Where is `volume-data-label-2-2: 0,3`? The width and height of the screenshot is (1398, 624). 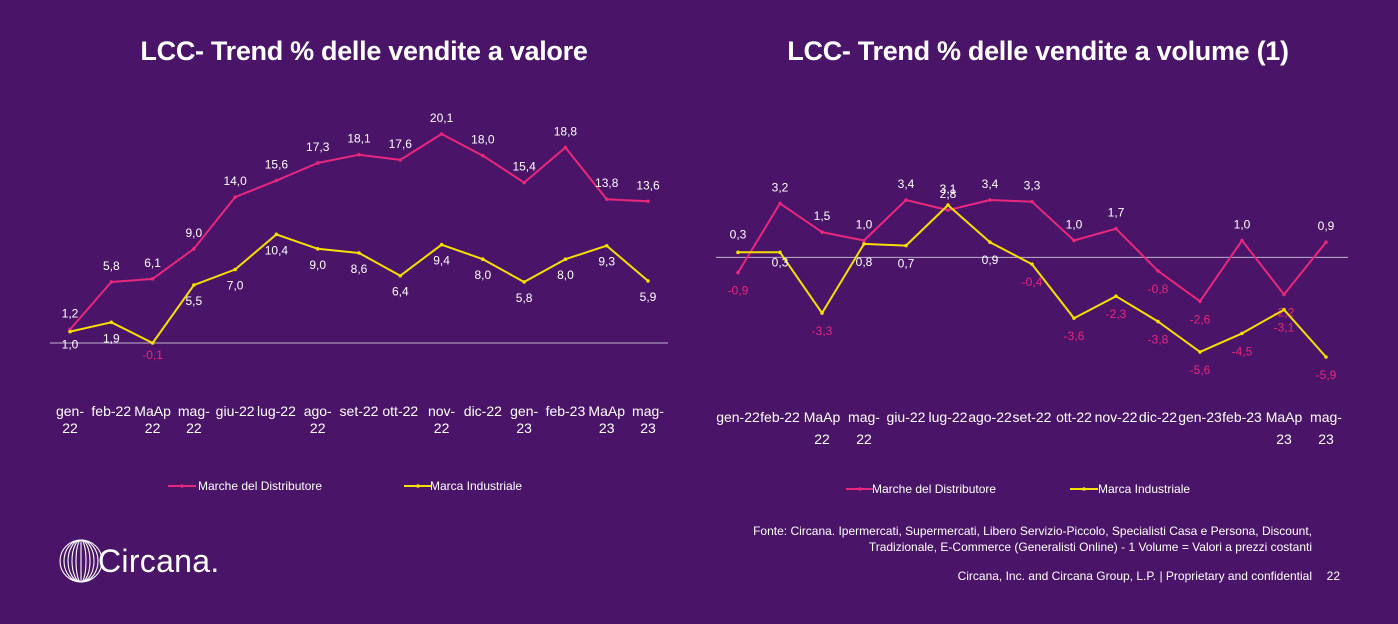
volume-data-label-2-2: 0,3 is located at coordinates (780, 262).